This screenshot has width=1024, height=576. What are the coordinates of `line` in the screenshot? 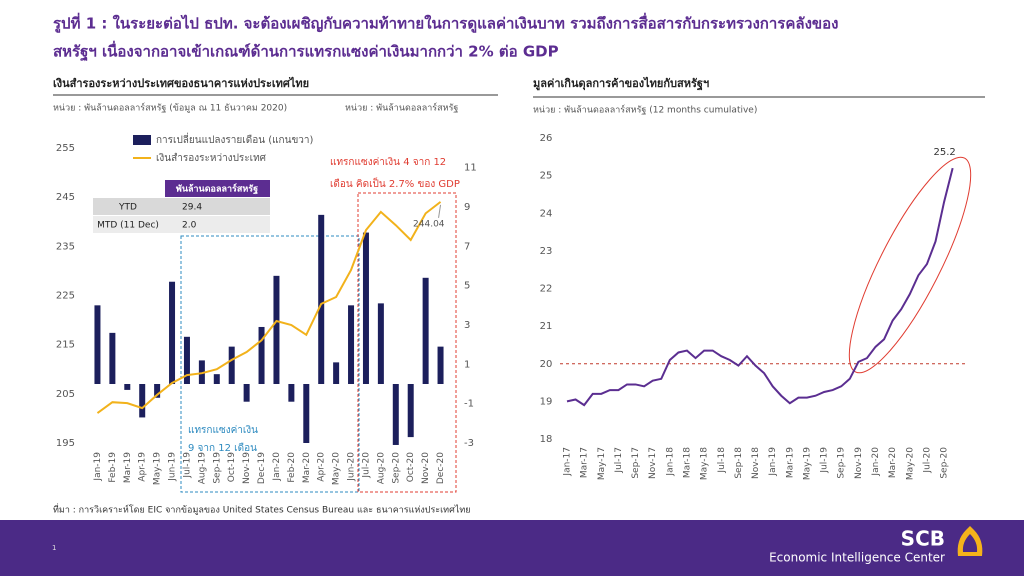 It's located at (269, 307).